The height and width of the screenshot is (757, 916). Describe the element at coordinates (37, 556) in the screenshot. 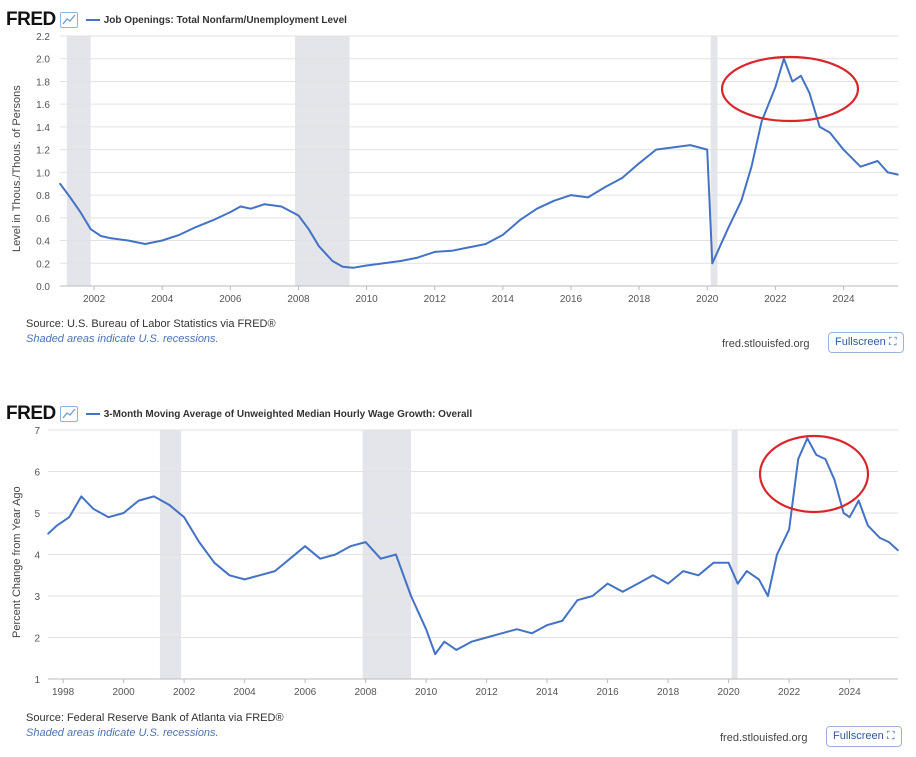

I see `y-tick-label: 4` at that location.